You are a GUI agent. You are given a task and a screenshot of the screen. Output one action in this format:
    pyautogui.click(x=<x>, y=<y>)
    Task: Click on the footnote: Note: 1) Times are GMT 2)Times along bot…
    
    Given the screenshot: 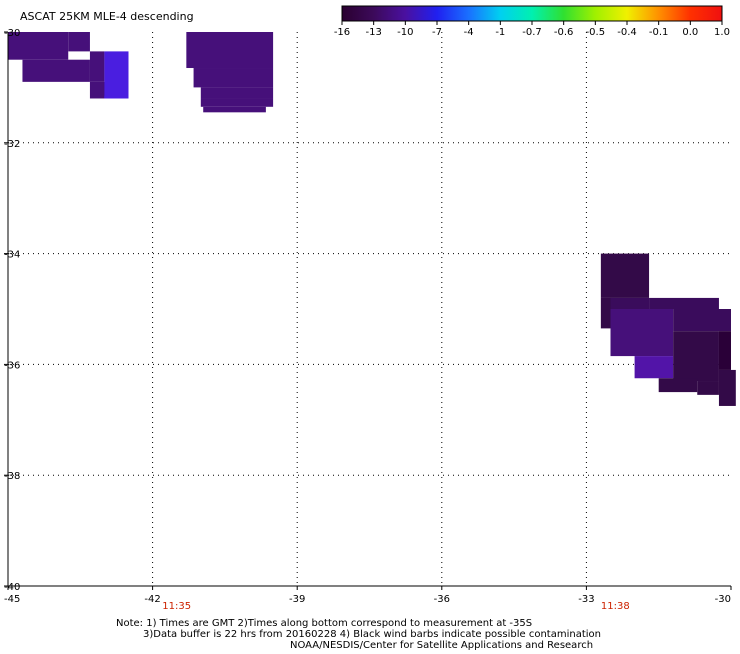 What is the action you would take?
    pyautogui.click(x=358, y=634)
    